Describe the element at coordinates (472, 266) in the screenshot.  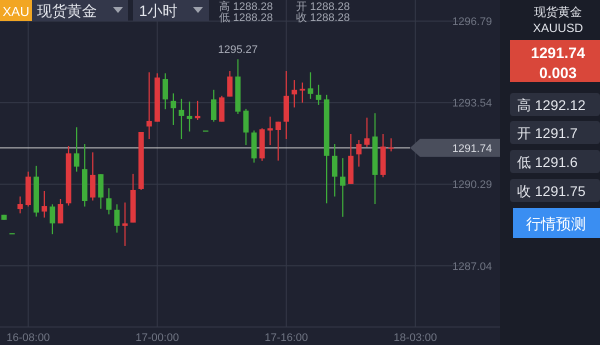
I see `y-tick-label: 1287.04` at that location.